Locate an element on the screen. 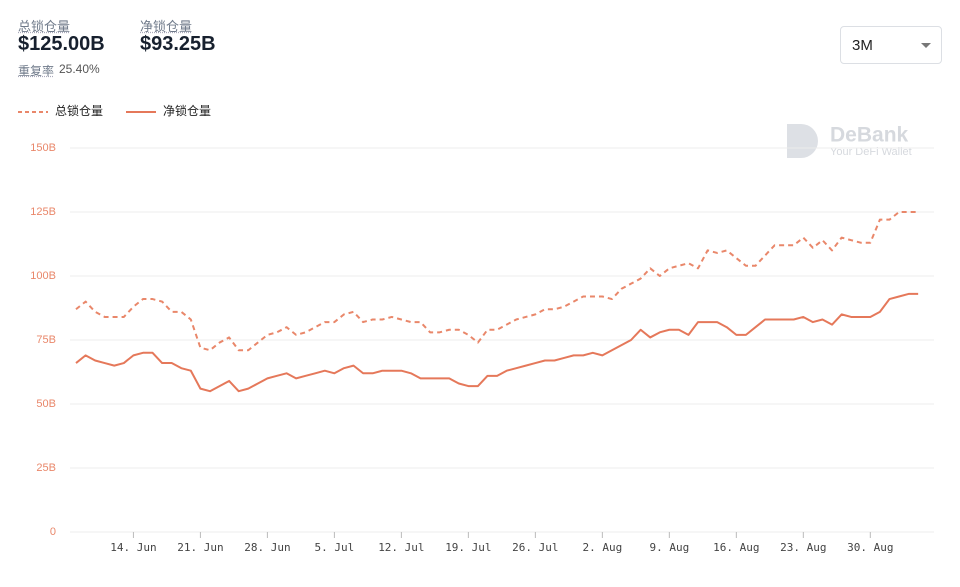  x-tick-label: 19. Jul is located at coordinates (468, 547).